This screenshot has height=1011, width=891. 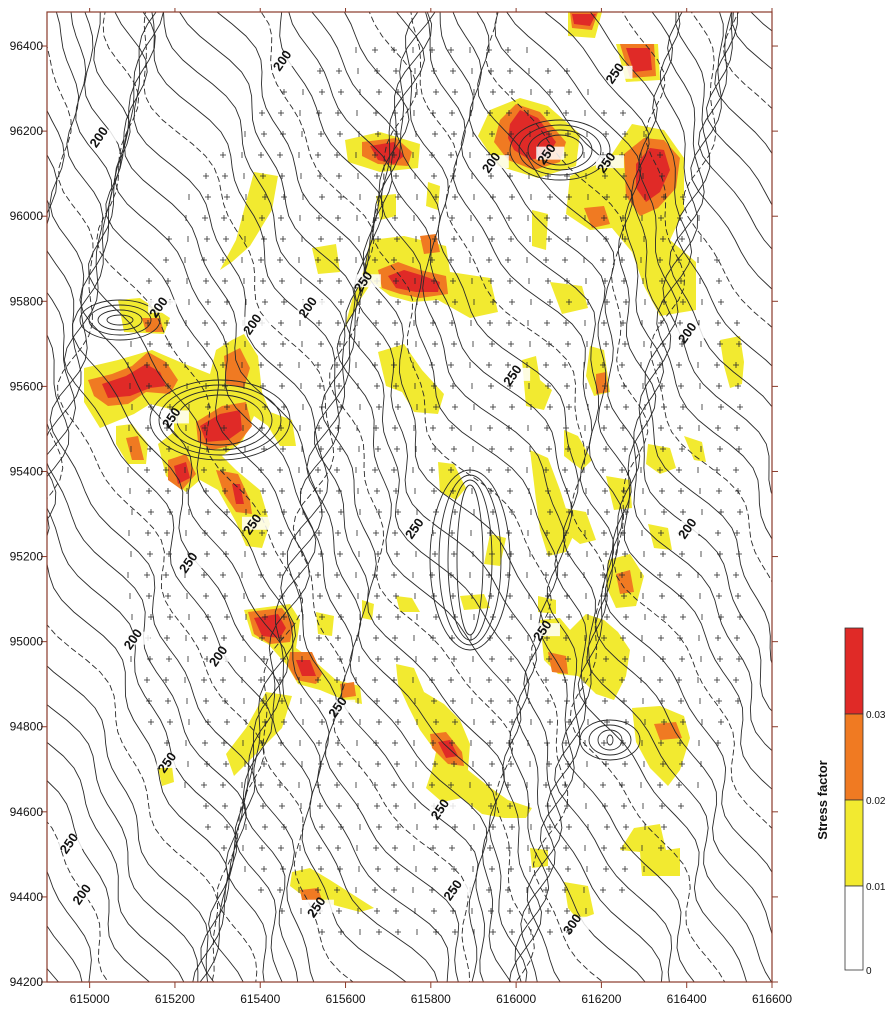 I want to click on x-tick-label: 615800, so click(x=431, y=999).